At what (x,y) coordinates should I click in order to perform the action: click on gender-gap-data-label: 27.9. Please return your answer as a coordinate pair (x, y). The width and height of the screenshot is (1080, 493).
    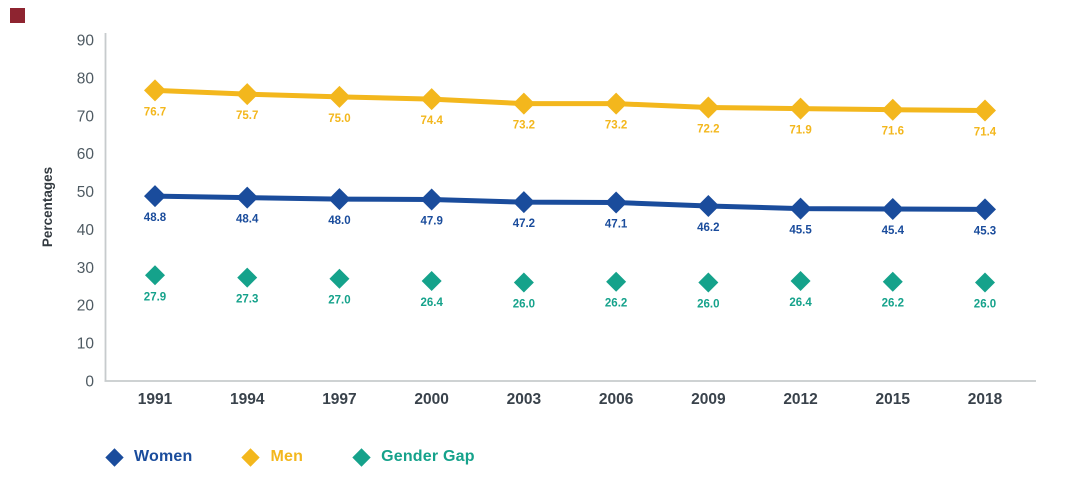
    Looking at the image, I should click on (155, 297).